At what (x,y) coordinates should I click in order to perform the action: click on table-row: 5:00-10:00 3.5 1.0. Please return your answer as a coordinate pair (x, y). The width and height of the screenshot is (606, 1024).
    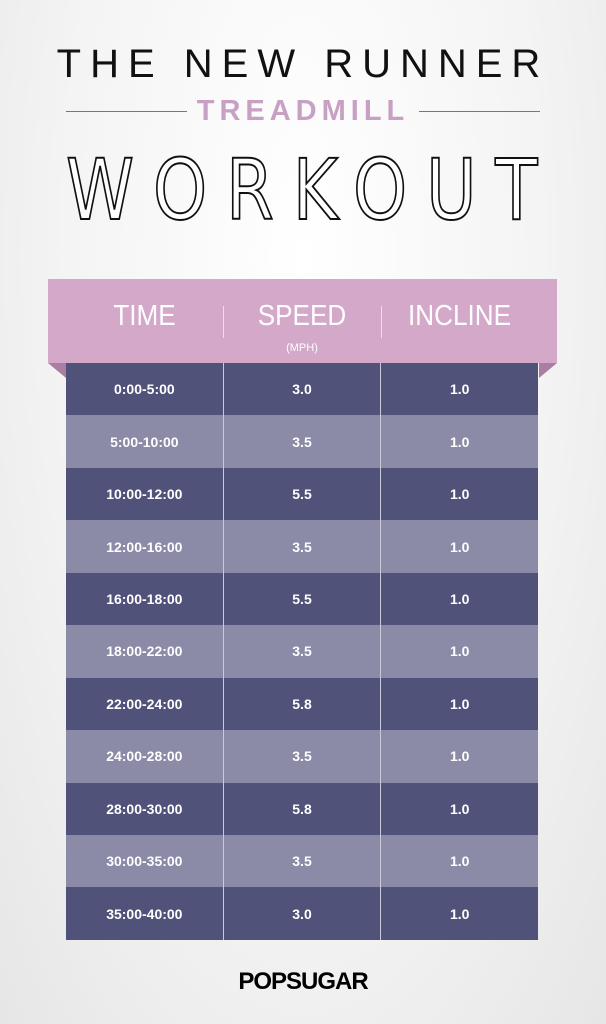
    Looking at the image, I should click on (302, 441).